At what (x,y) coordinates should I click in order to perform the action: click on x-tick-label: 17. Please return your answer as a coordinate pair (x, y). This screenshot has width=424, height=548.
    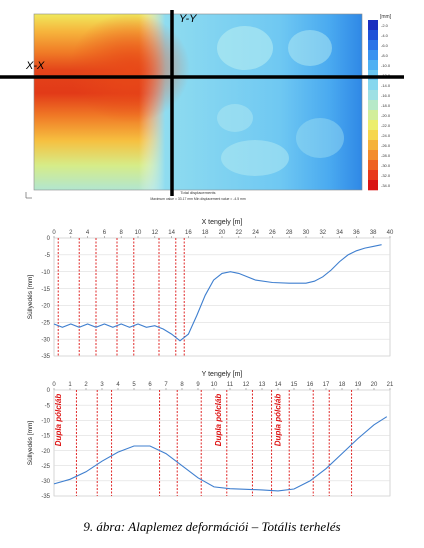
    Looking at the image, I should click on (326, 385).